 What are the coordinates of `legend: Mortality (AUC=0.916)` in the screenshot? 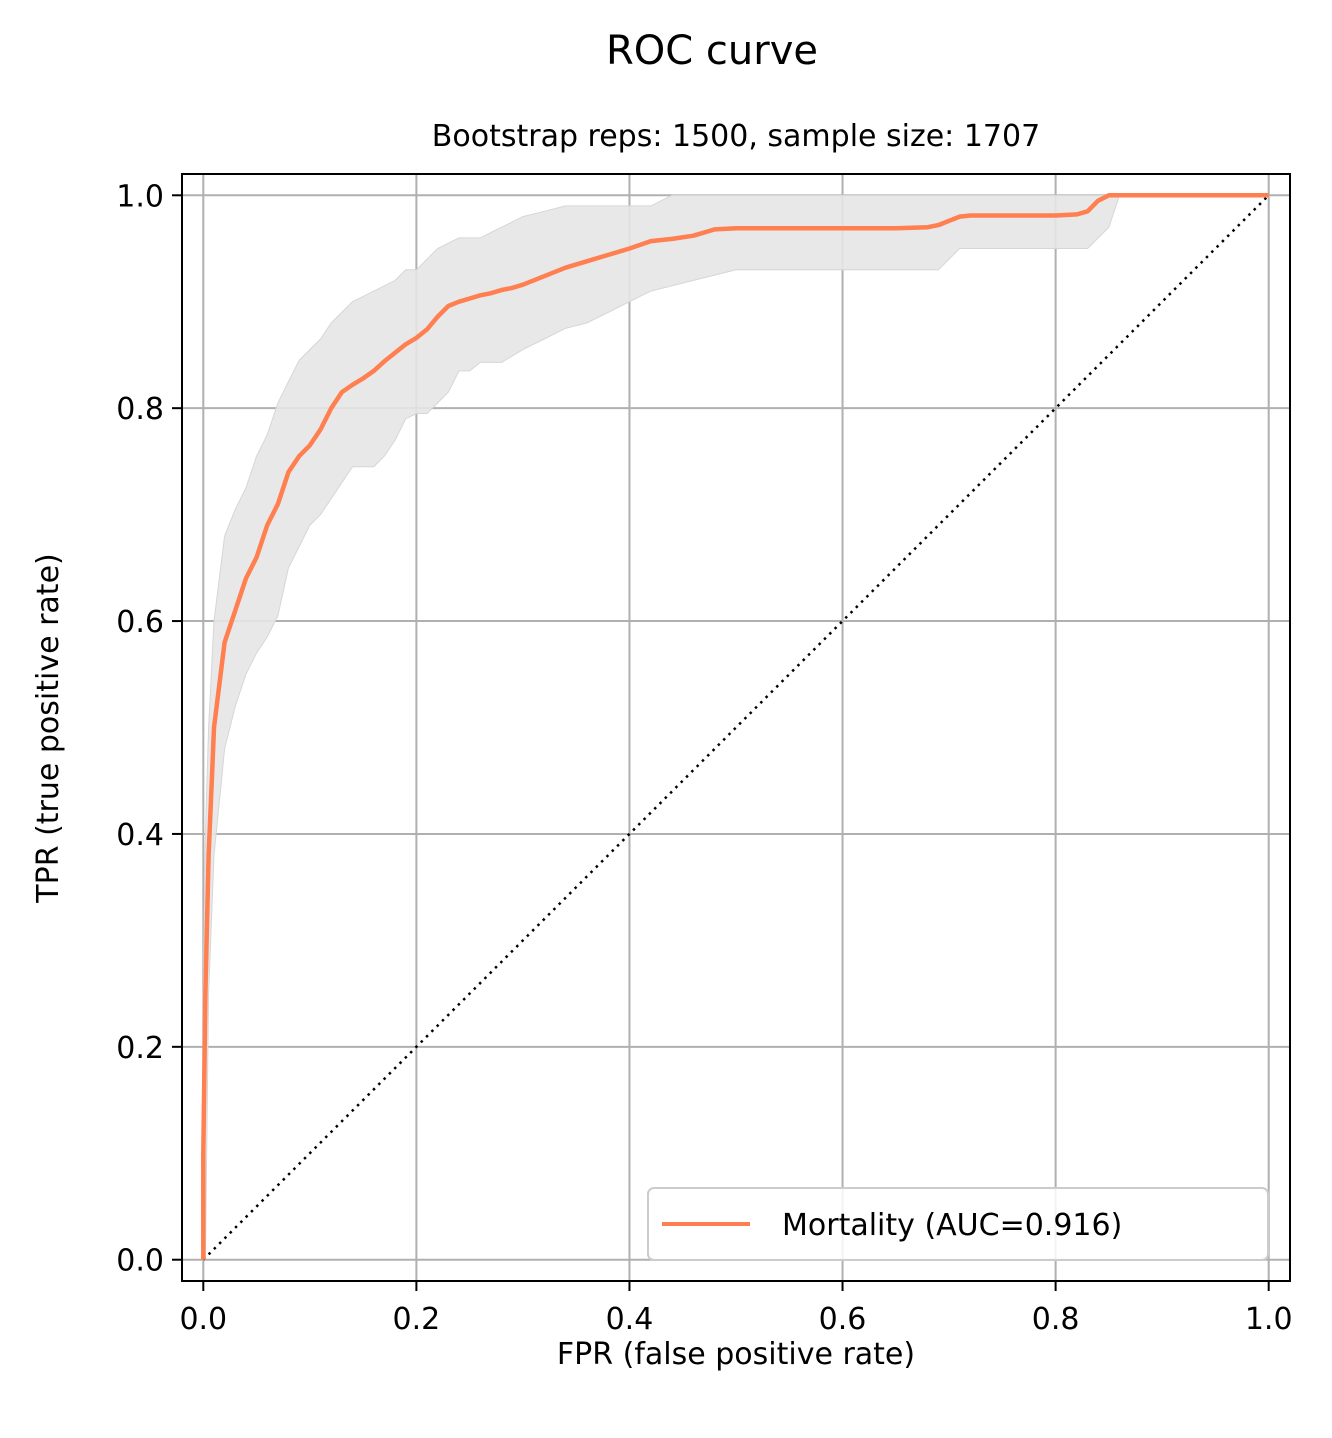 It's located at (958, 1224).